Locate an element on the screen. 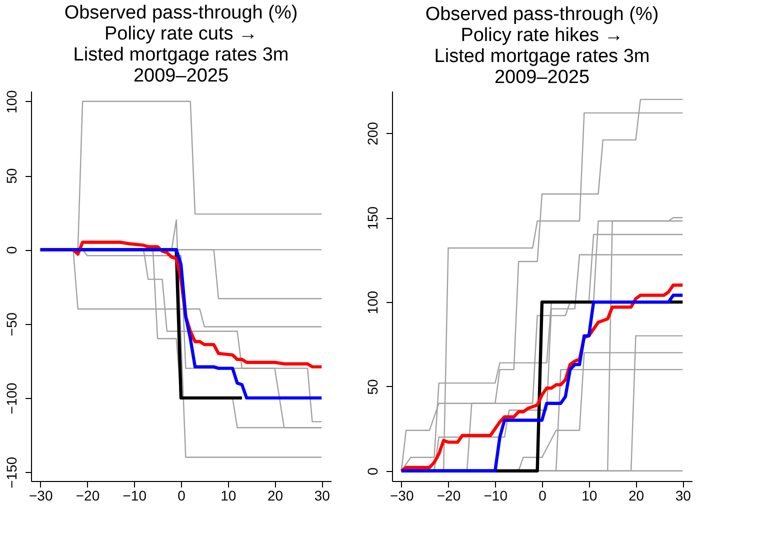 The height and width of the screenshot is (533, 764). y-tick-label: 200 is located at coordinates (372, 134).